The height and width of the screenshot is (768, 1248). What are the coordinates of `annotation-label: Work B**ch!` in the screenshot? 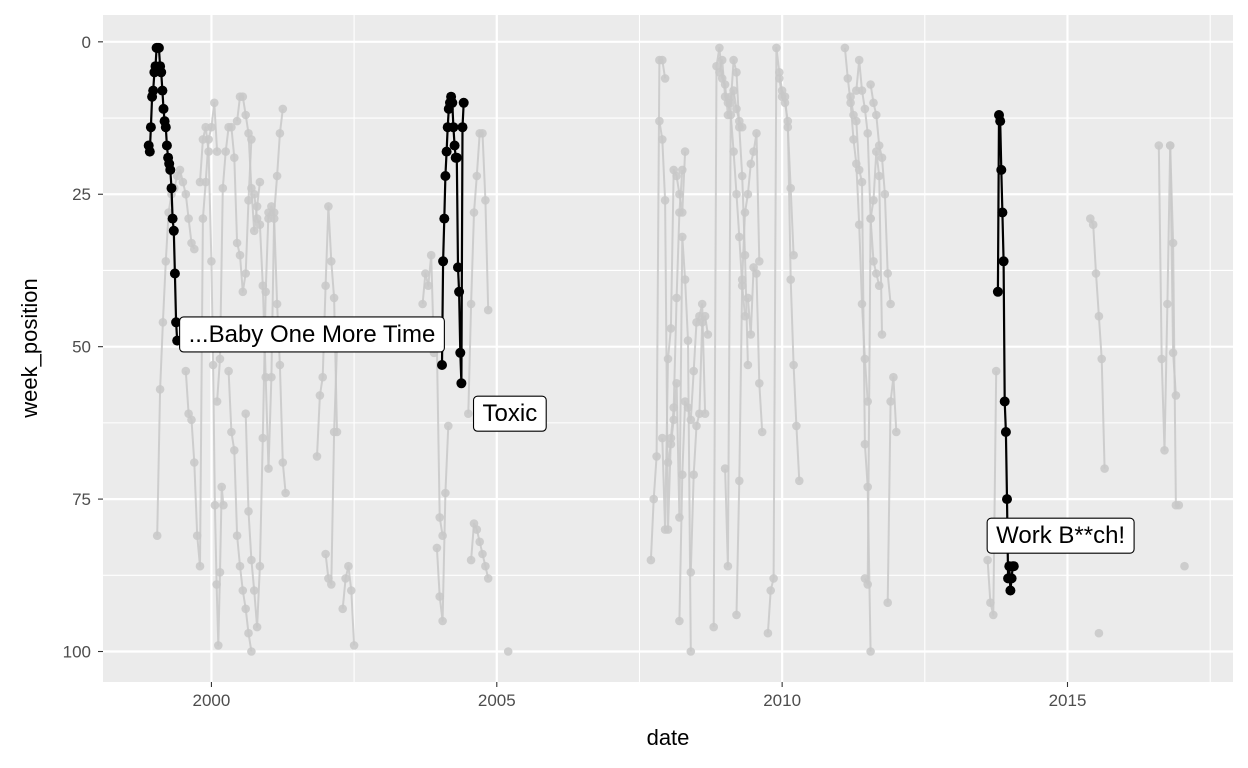 It's located at (1060, 535).